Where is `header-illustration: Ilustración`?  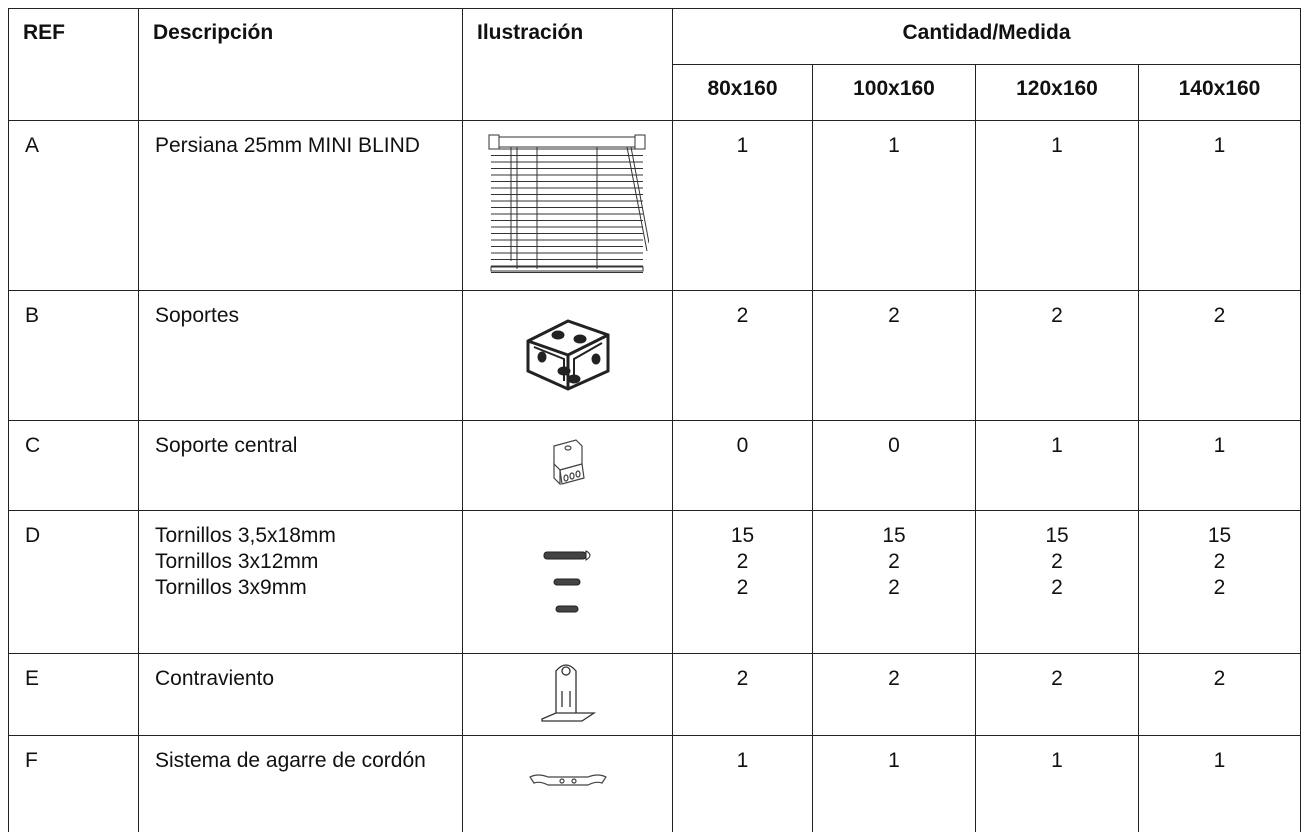 header-illustration: Ilustración is located at coordinates (567, 64).